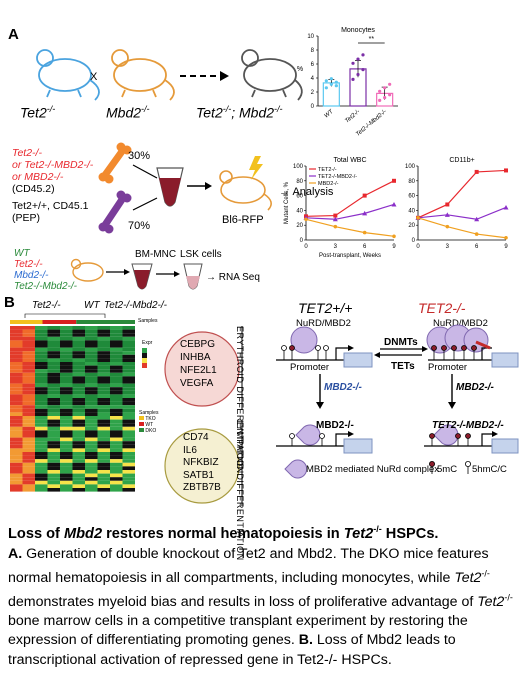 This screenshot has height=693, width=520. Describe the element at coordinates (148, 425) in the screenshot. I see `sample-key-item: WT` at that location.